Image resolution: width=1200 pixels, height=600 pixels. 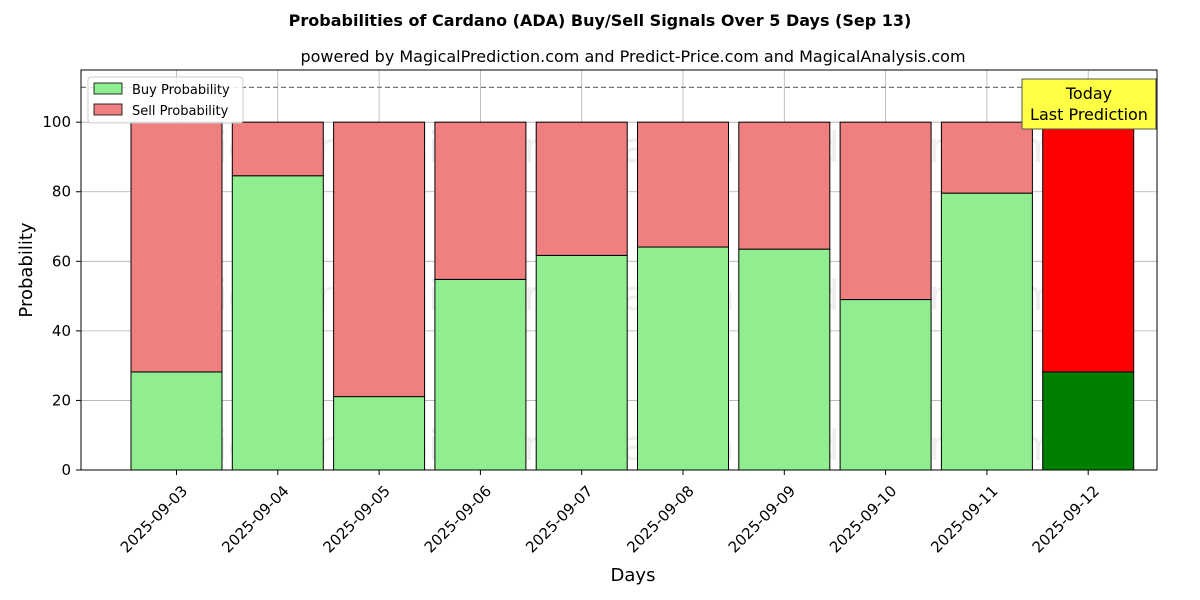 What do you see at coordinates (762, 519) in the screenshot?
I see `x-tick-label: 2025-09-09` at bounding box center [762, 519].